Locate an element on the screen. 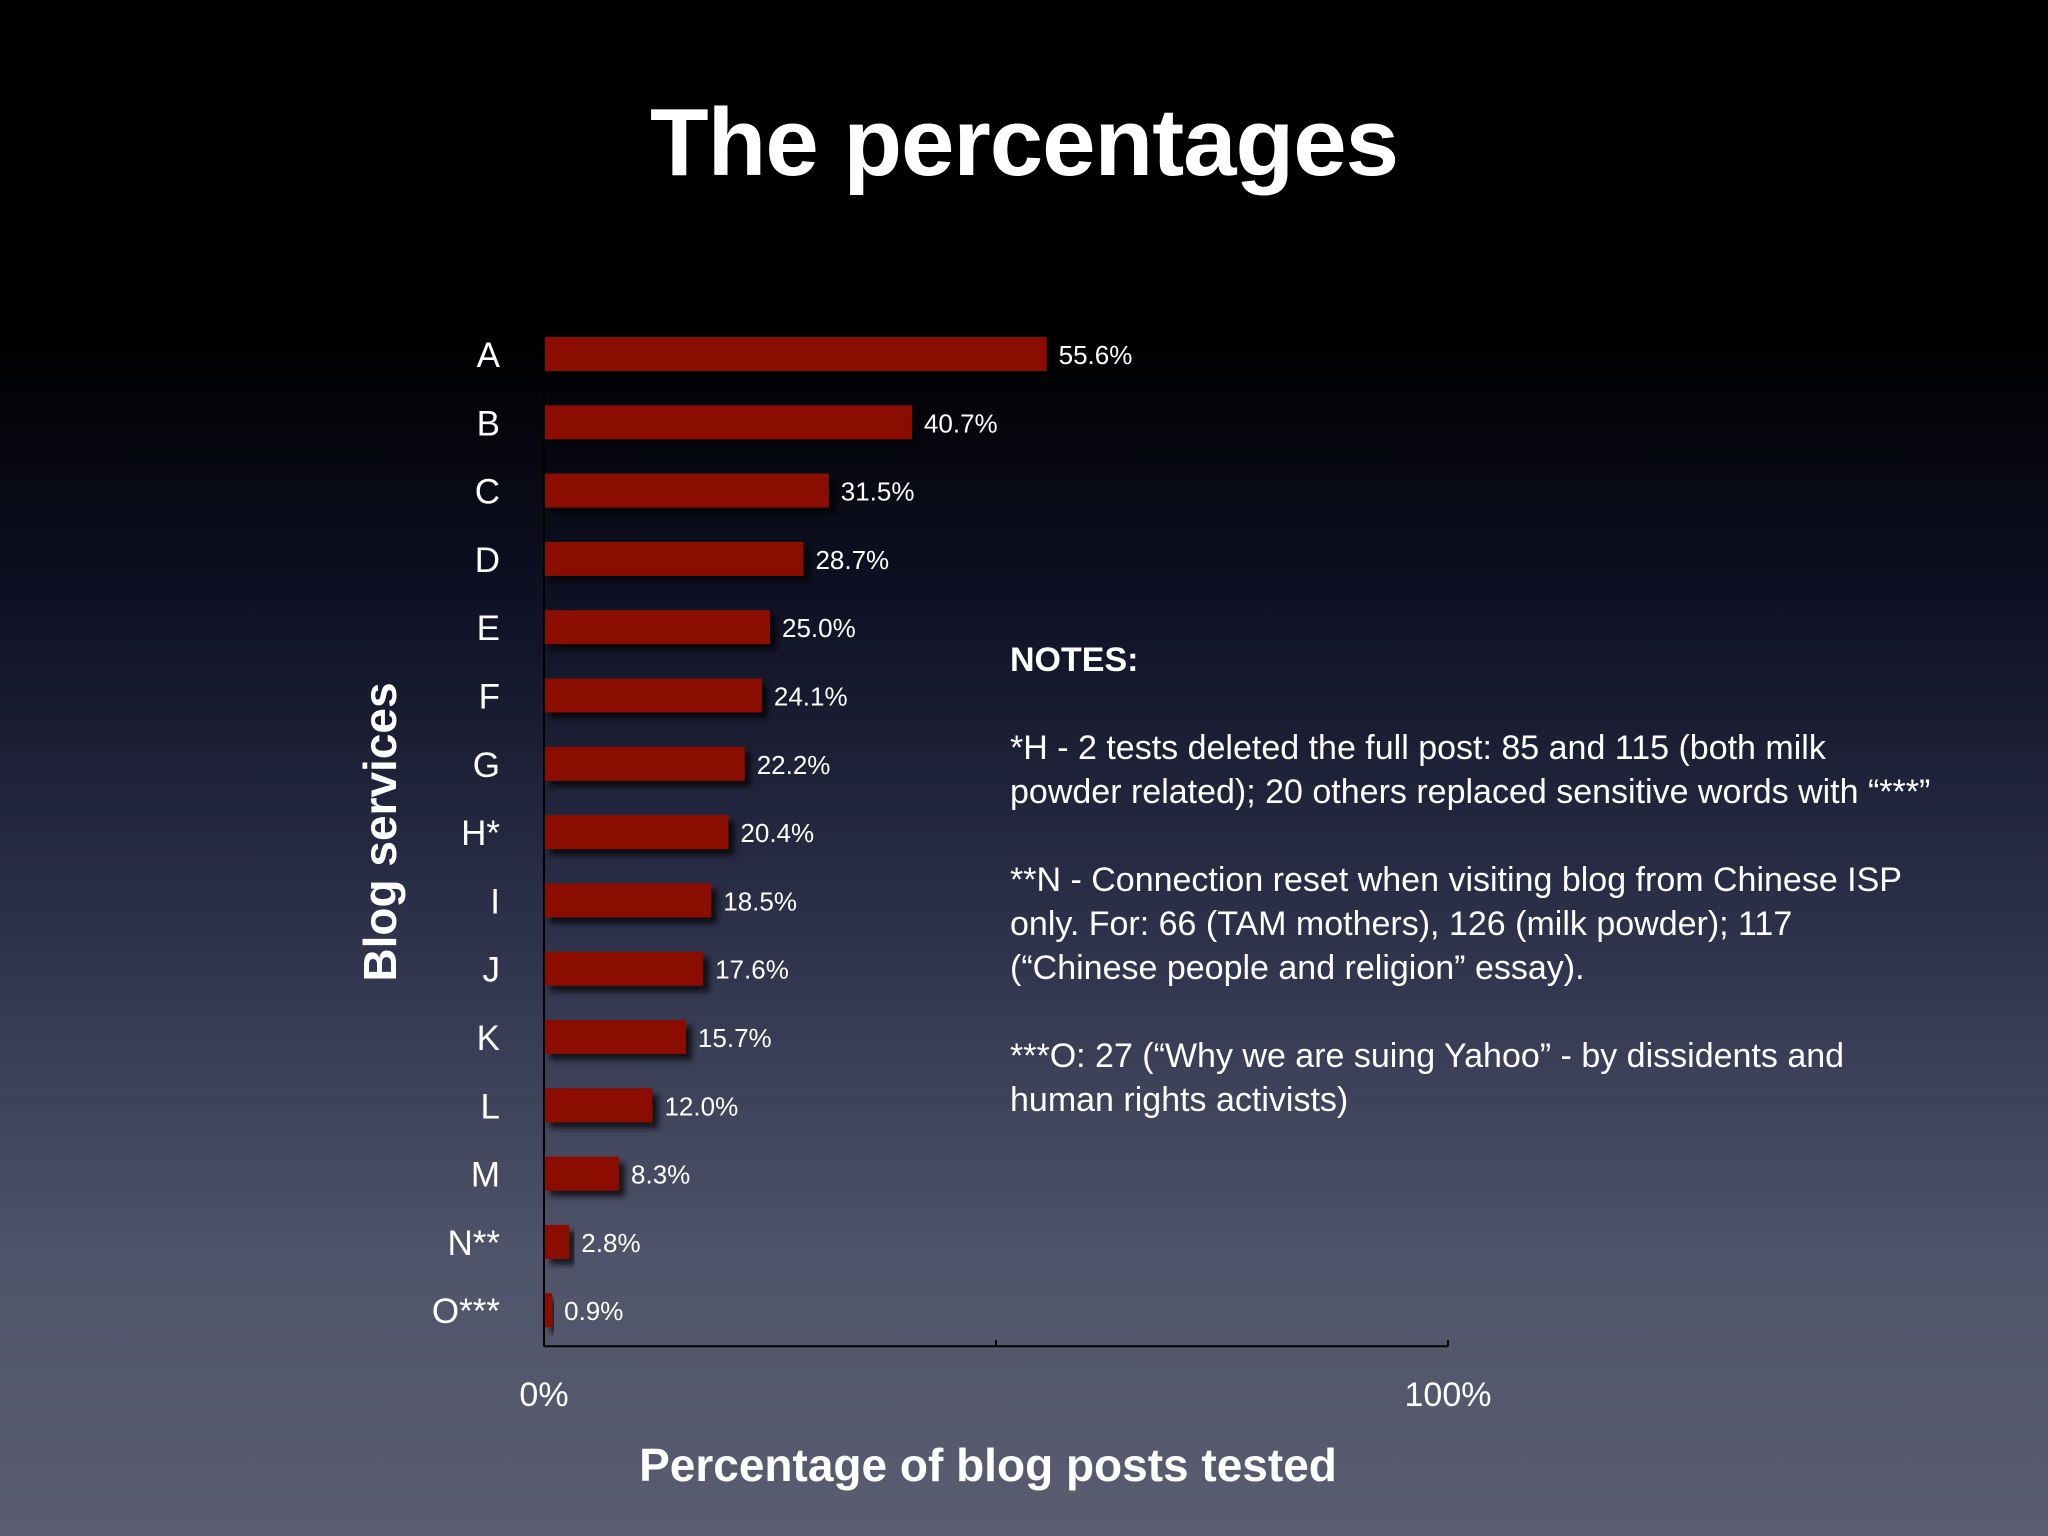 The width and height of the screenshot is (2048, 1536). bar-F is located at coordinates (653, 695).